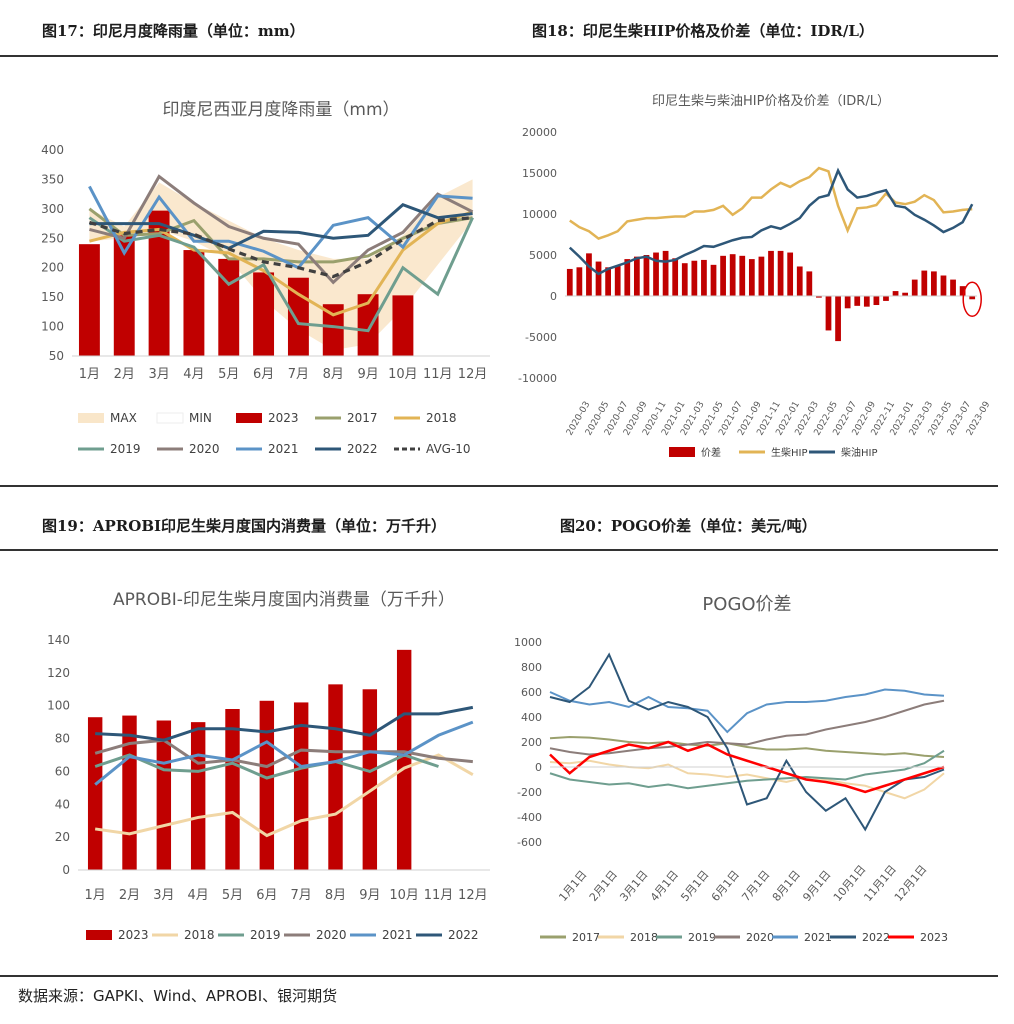 The width and height of the screenshot is (1014, 1024). Describe the element at coordinates (123, 418) in the screenshot. I see `rain-legend-label: MAX` at that location.